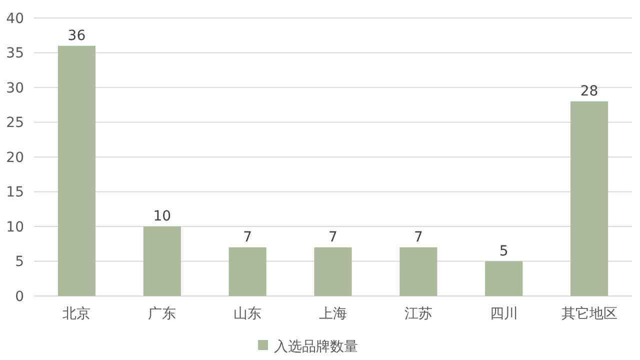 Image resolution: width=640 pixels, height=360 pixels. What do you see at coordinates (162, 314) in the screenshot?
I see `x-tick-label: 广东` at bounding box center [162, 314].